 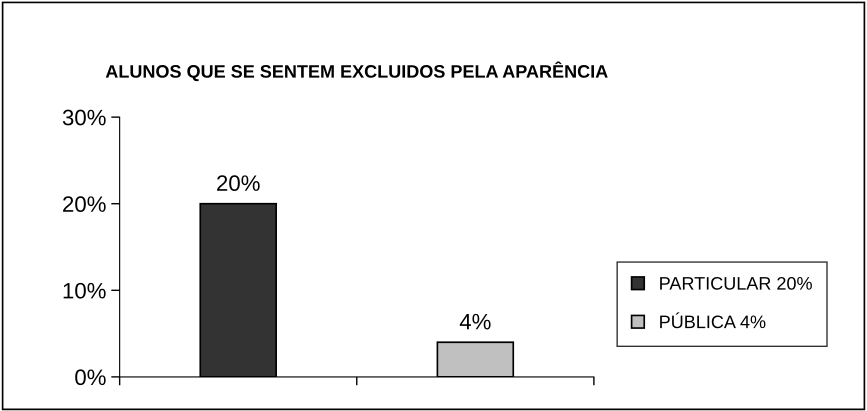 What do you see at coordinates (85, 290) in the screenshot?
I see `y-tick-label: 10%` at bounding box center [85, 290].